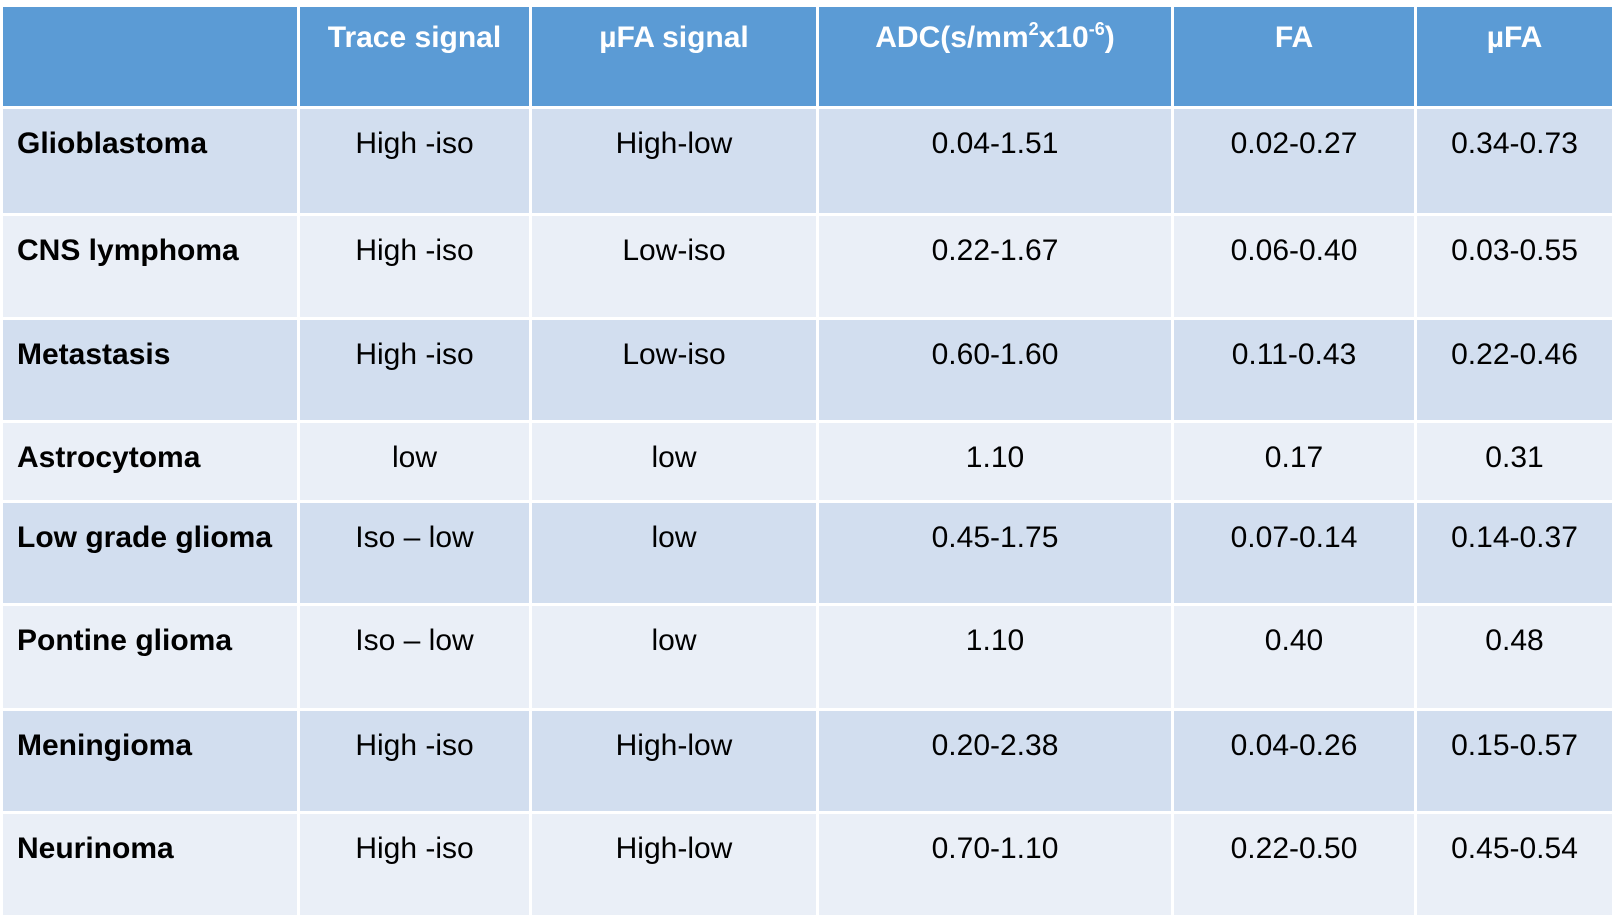 The height and width of the screenshot is (918, 1615). What do you see at coordinates (952, 37) in the screenshot?
I see `header-text: ADC(s/mm` at bounding box center [952, 37].